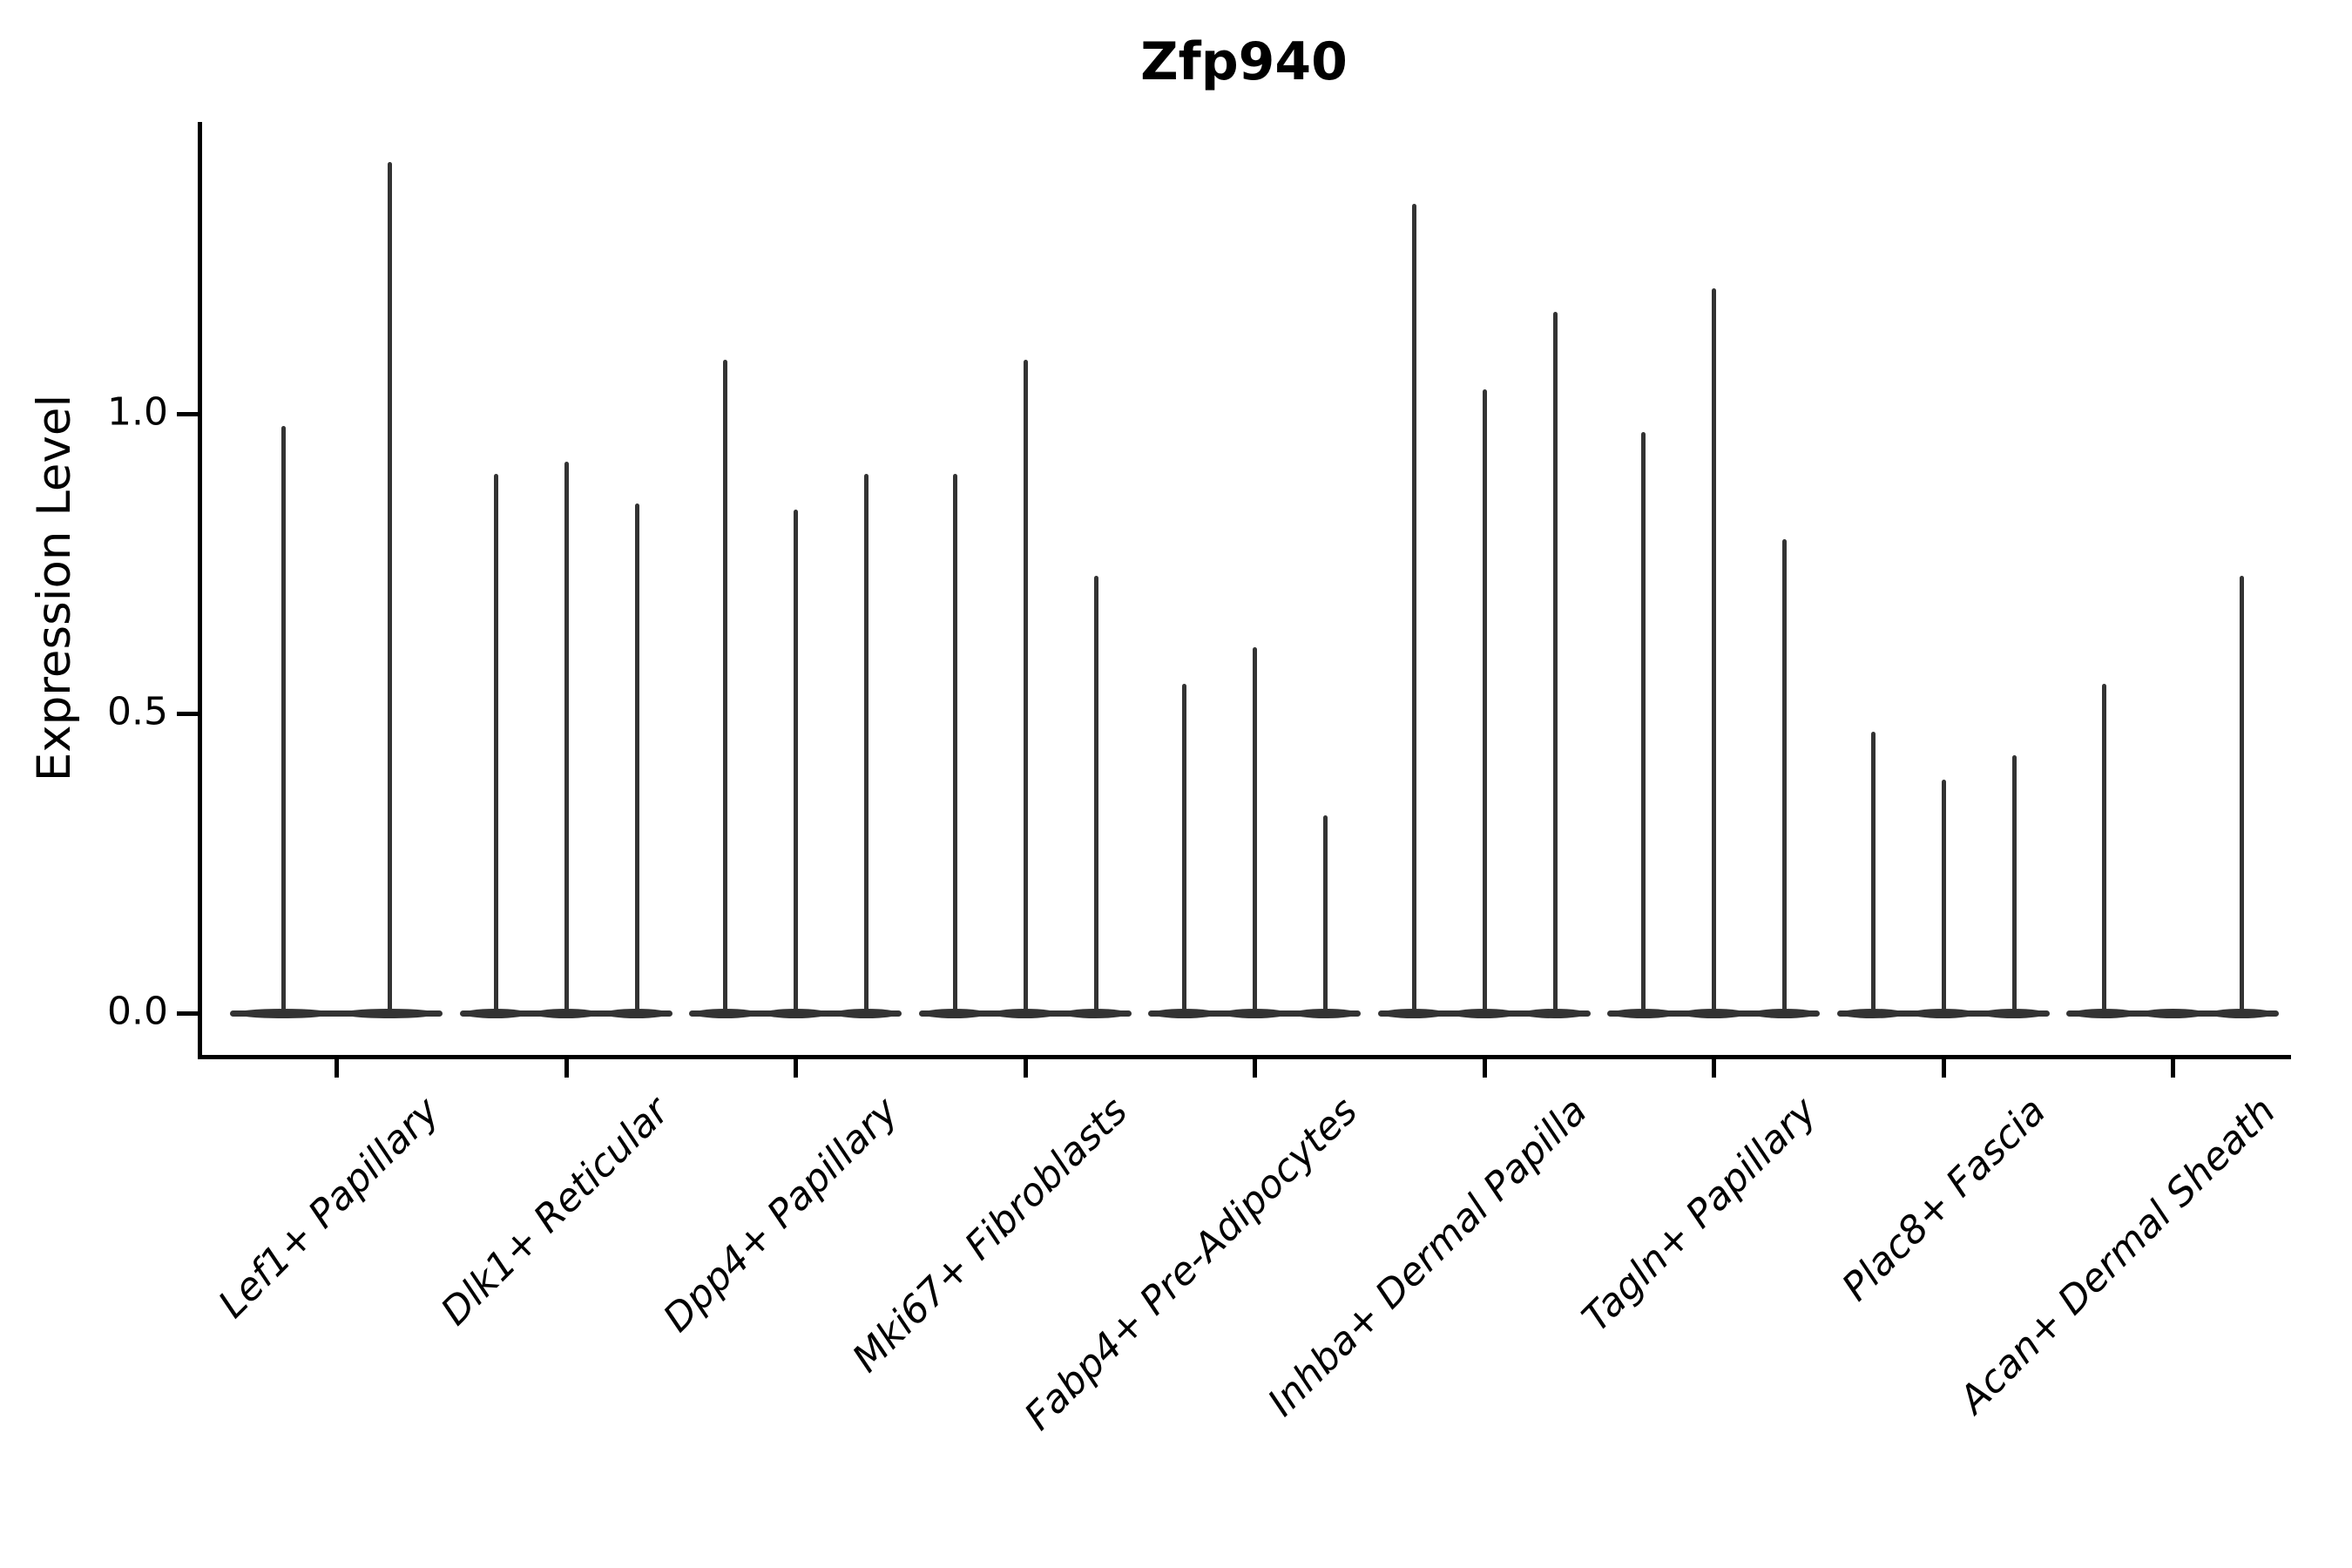  What do you see at coordinates (1945, 1199) in the screenshot?
I see `x-tick-label: Plac8+ Fascia` at bounding box center [1945, 1199].